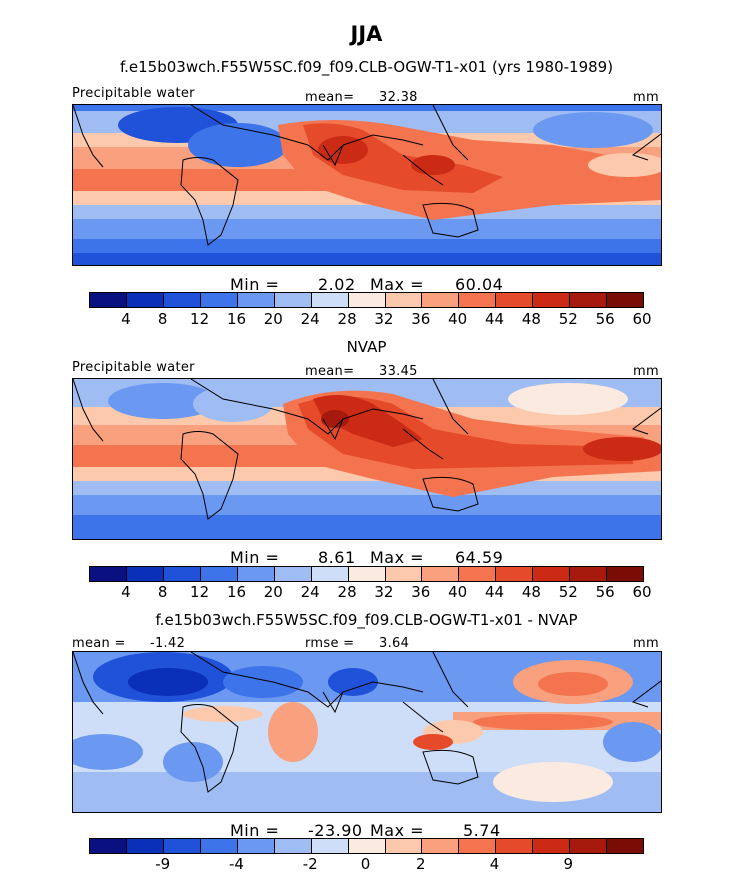 This screenshot has height=877, width=733. Describe the element at coordinates (479, 284) in the screenshot. I see `panel-1-max-value: 60.04` at that location.